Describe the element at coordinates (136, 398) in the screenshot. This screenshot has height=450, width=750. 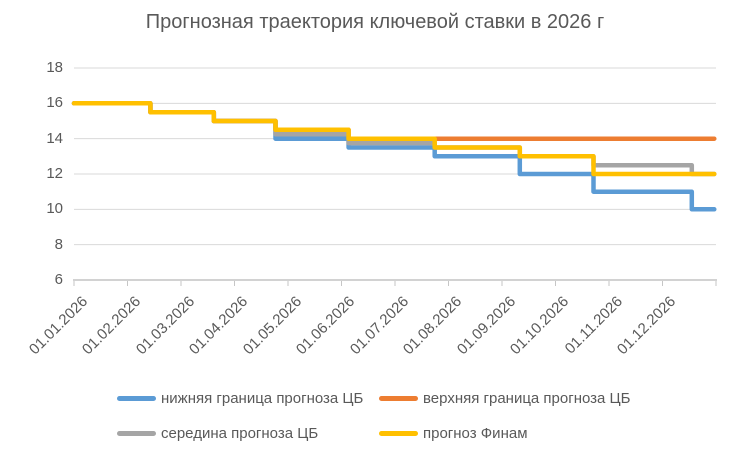
I see `legend-marker-lower-bound-cb` at that location.